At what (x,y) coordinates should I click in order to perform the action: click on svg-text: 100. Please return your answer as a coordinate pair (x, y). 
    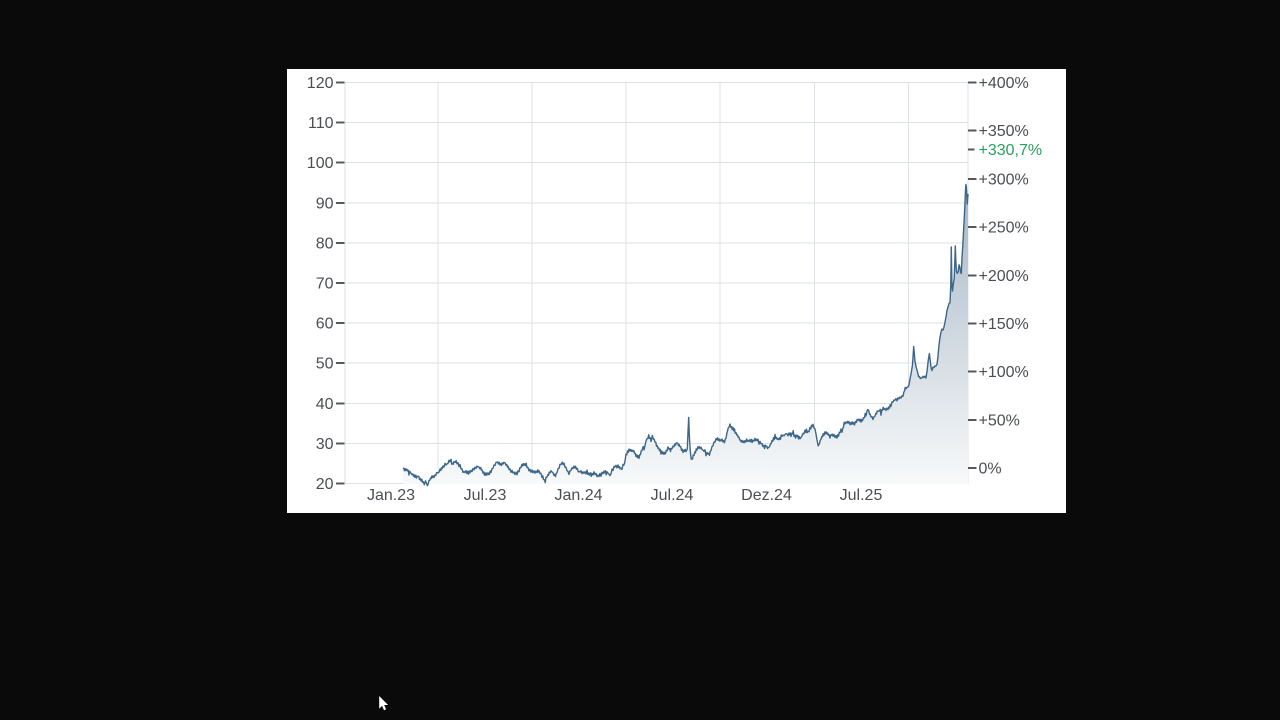
    Looking at the image, I should click on (320, 163).